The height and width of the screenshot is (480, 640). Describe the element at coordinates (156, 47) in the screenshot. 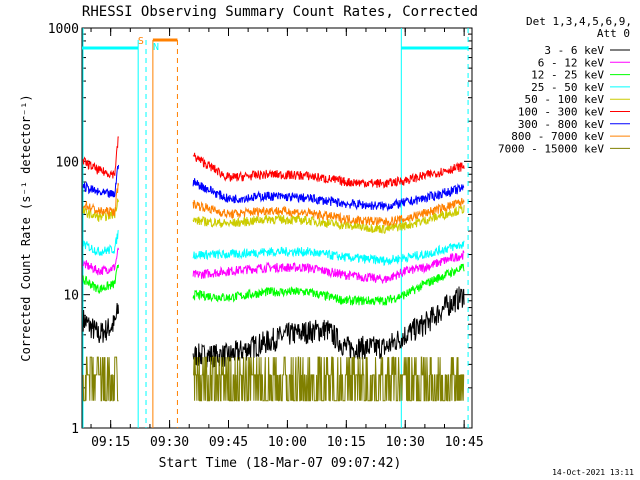

I see `night-label: N` at that location.